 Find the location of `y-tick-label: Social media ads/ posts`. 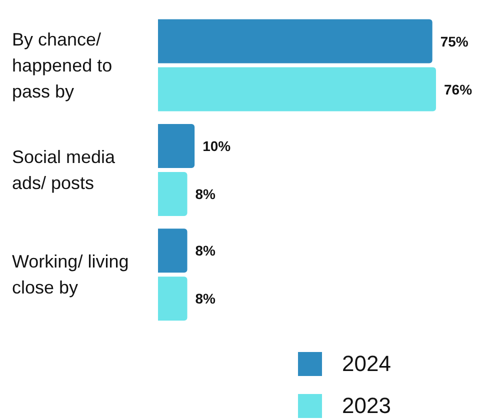

y-tick-label: Social media ads/ posts is located at coordinates (64, 170).